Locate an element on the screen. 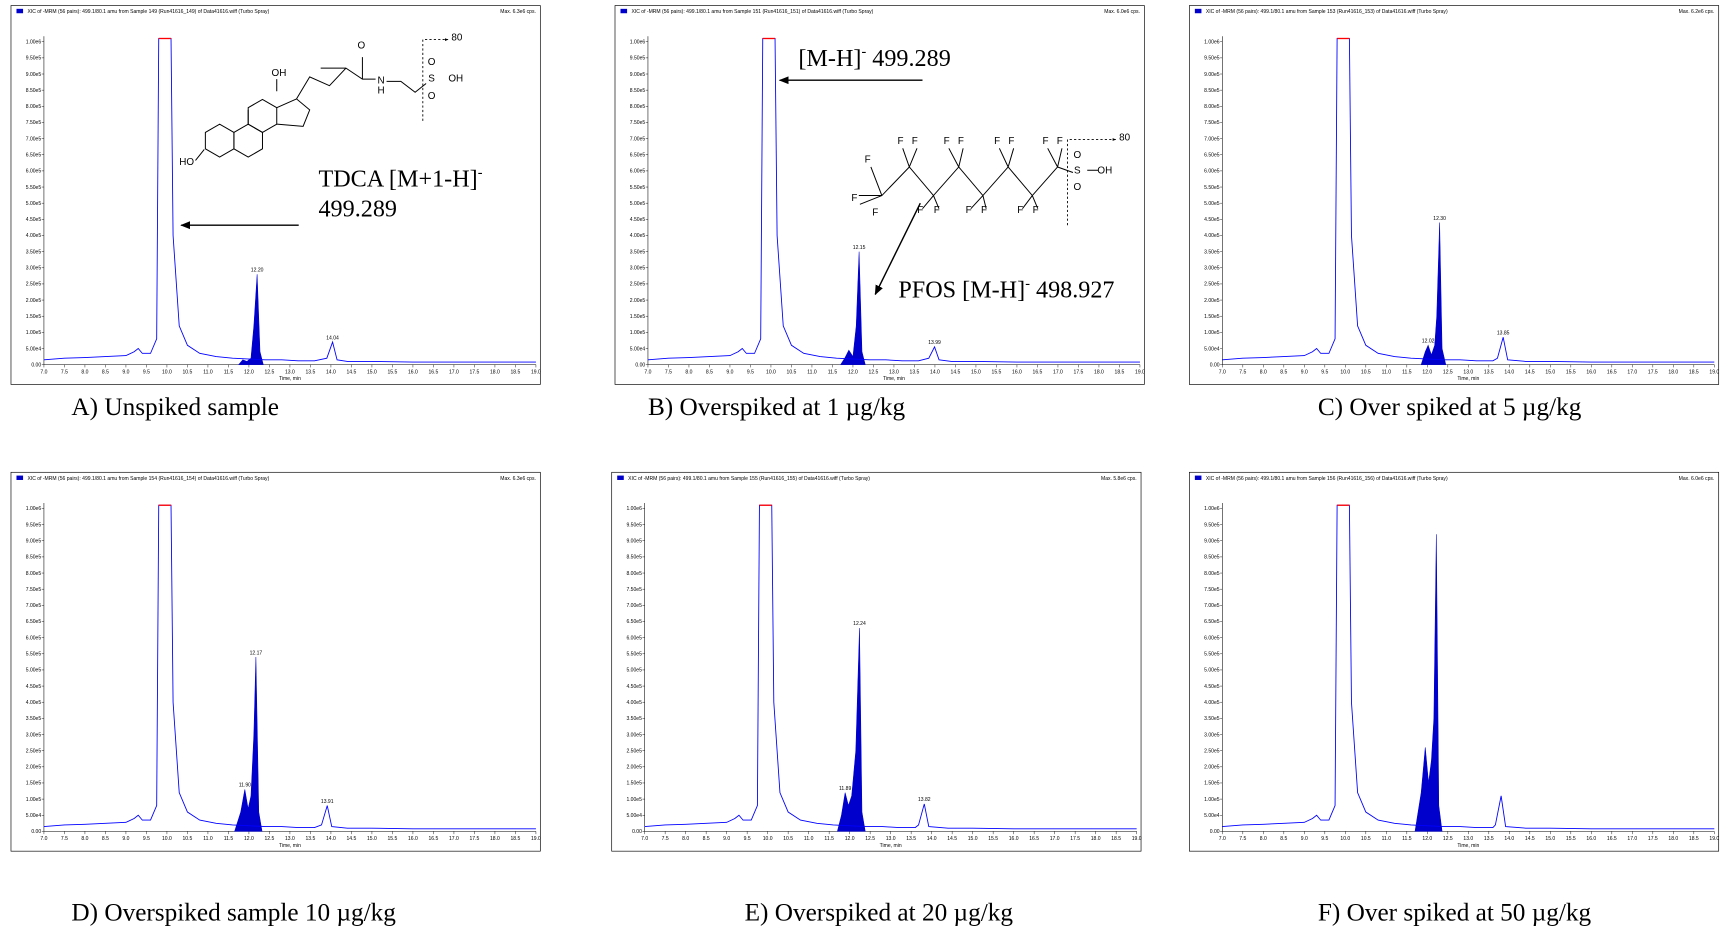  x-tick-label: 11.0 is located at coordinates (208, 839).